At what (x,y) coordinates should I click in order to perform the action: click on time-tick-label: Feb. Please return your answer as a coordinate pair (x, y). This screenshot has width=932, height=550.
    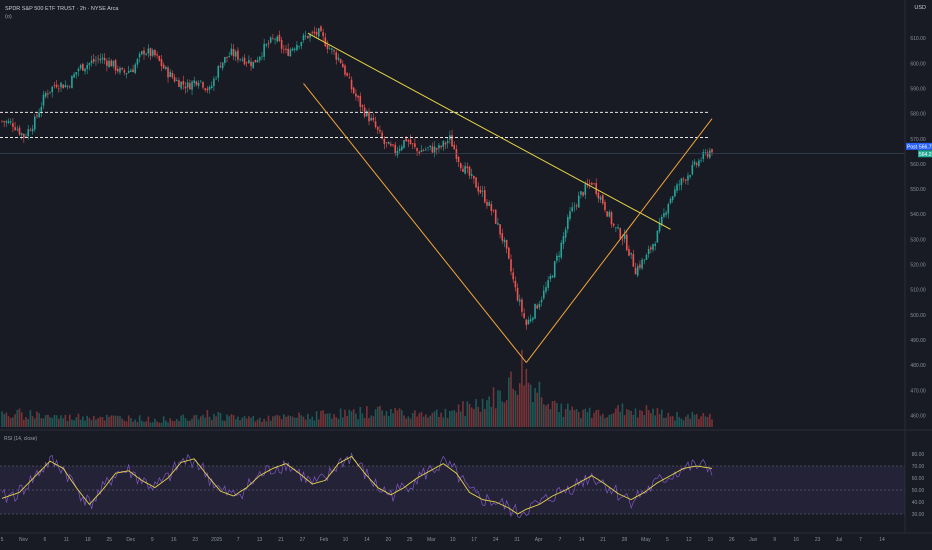
    Looking at the image, I should click on (324, 540).